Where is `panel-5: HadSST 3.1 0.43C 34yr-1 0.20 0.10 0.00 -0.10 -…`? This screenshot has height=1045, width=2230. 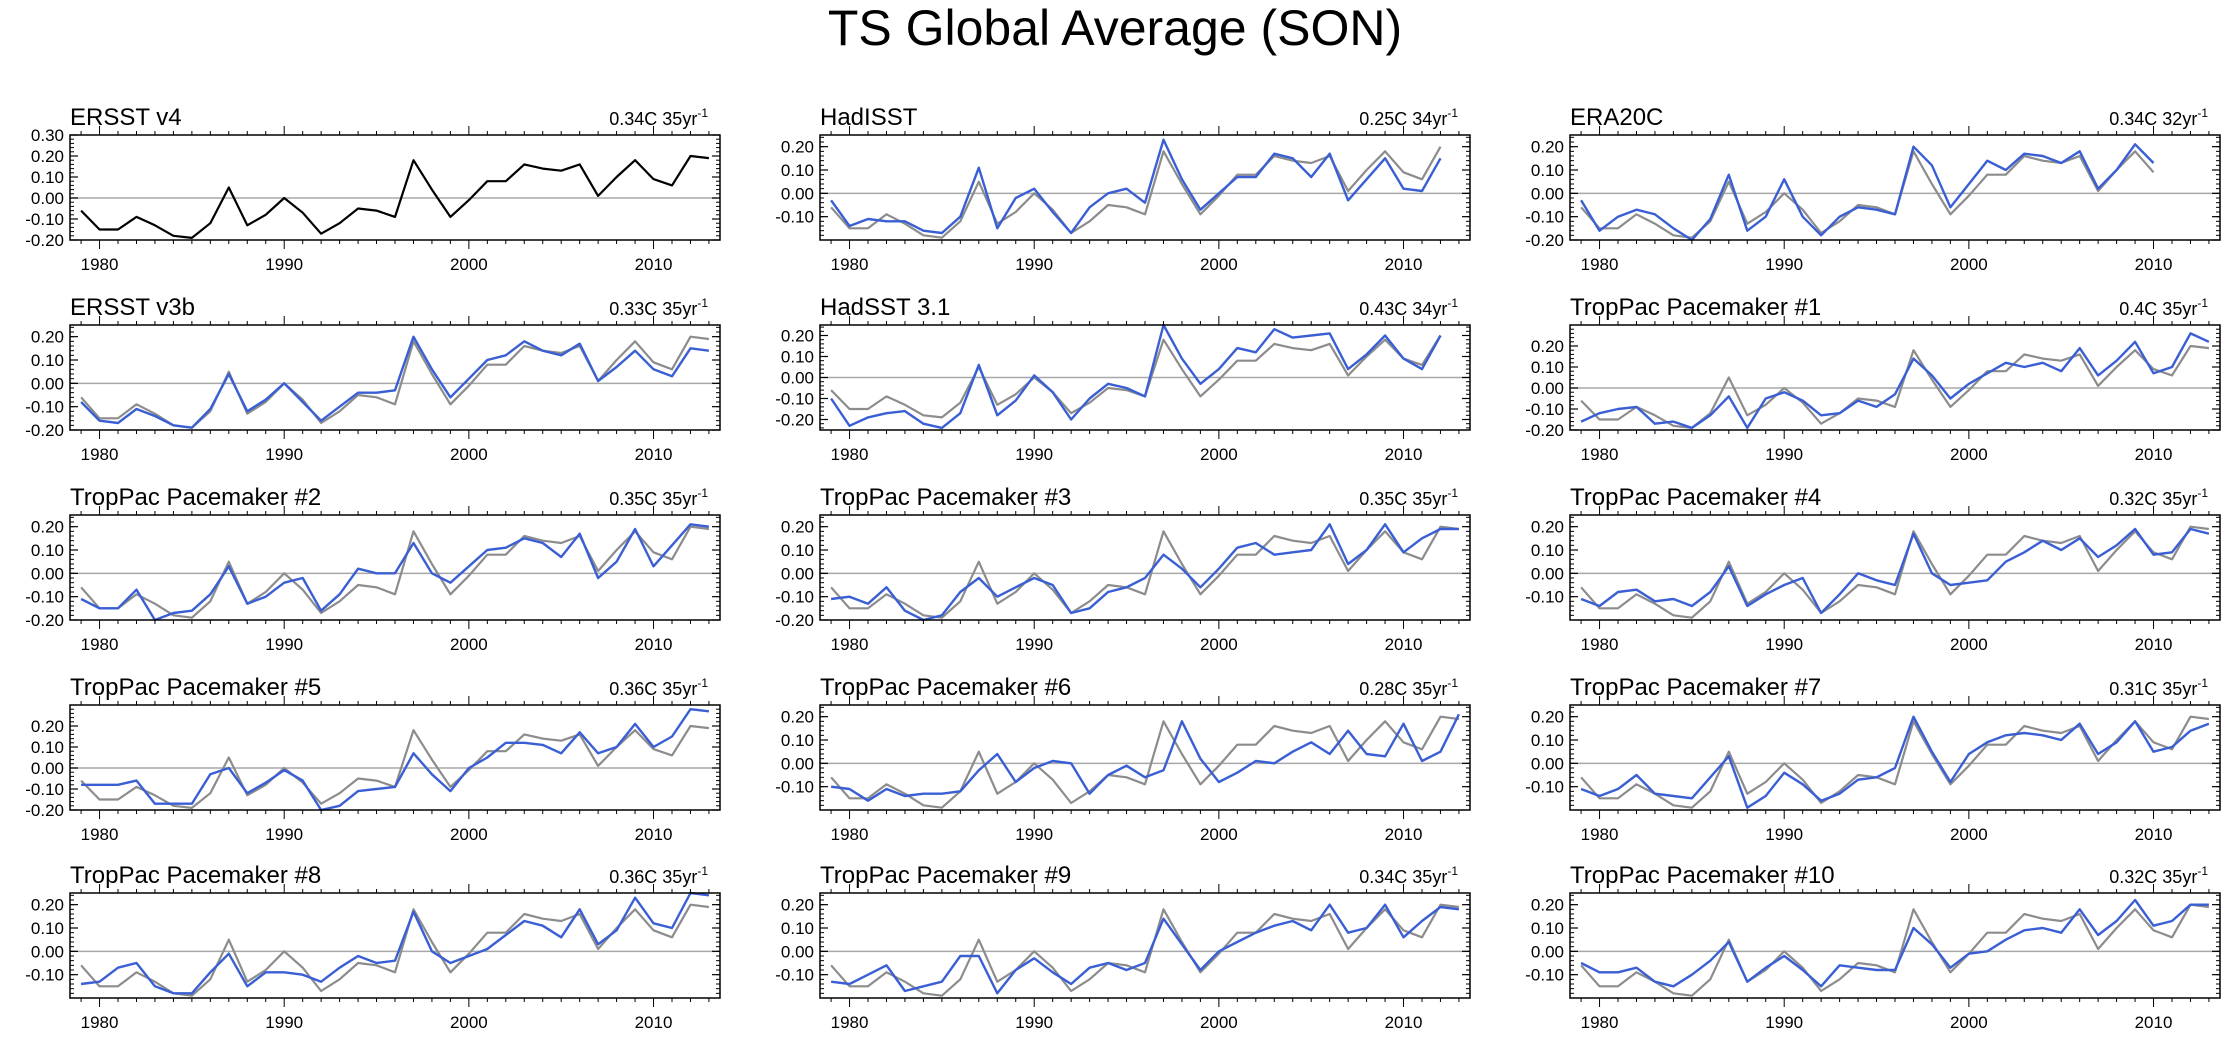 panel-5: HadSST 3.1 0.43C 34yr-1 0.20 0.10 0.00 -0.10 -… is located at coordinates (1123, 379).